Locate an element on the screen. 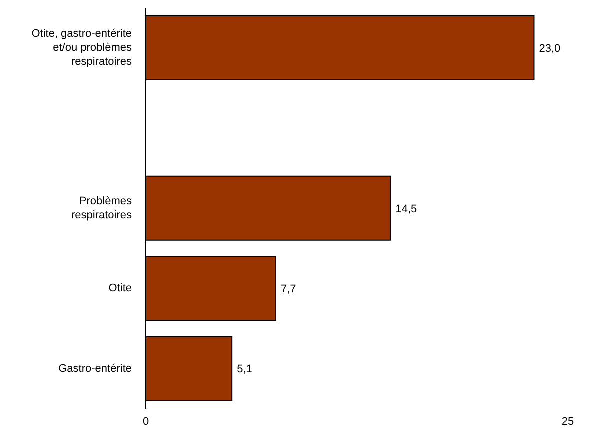 This screenshot has width=590, height=437. x-tick-label: 0 is located at coordinates (146, 422).